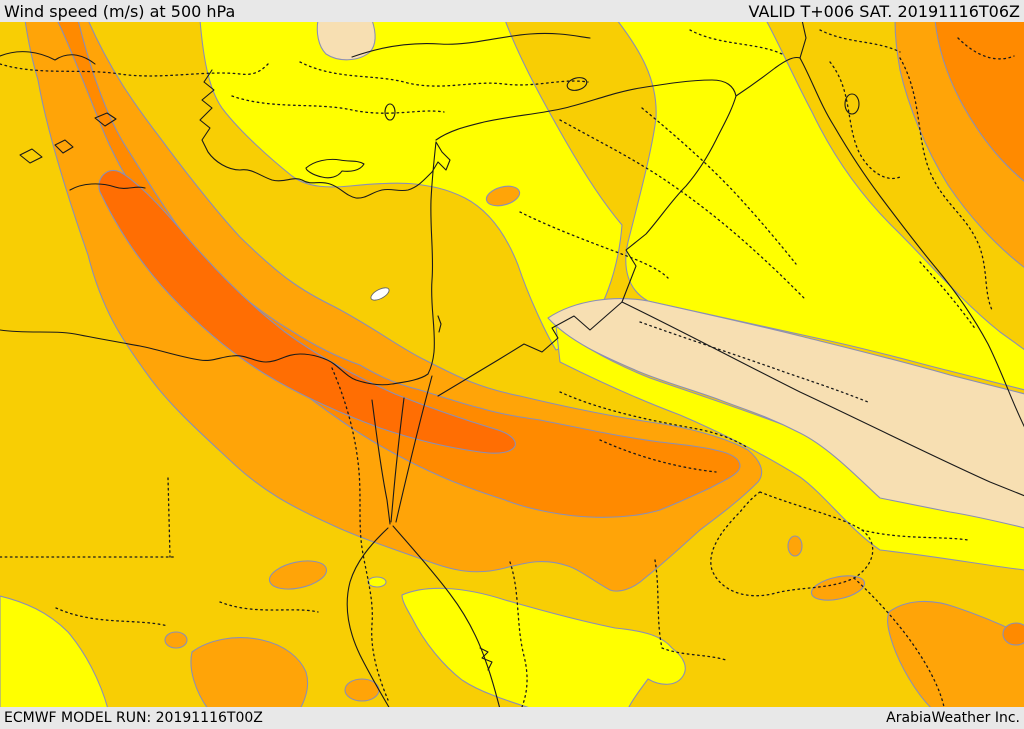 This screenshot has width=1024, height=729. I want to click on coastline-black-sea, so click(471, 45).